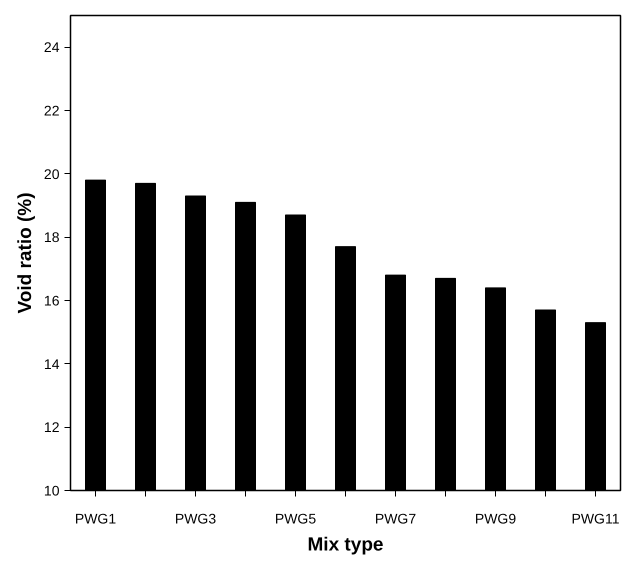 This screenshot has width=633, height=575. Describe the element at coordinates (52, 364) in the screenshot. I see `y-tick-label: 14` at that location.